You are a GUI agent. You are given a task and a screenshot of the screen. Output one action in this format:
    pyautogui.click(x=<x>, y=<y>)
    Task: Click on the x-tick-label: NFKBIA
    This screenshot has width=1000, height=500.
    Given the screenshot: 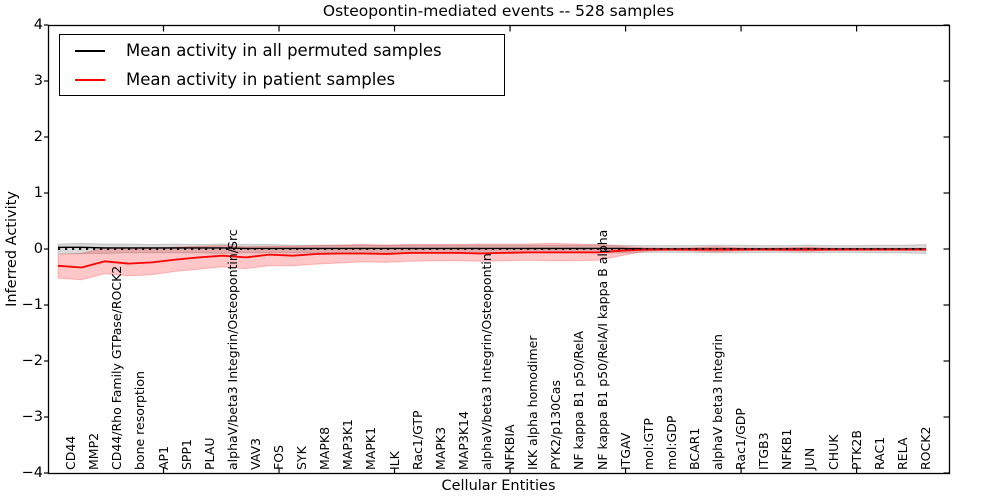 What is the action you would take?
    pyautogui.click(x=509, y=447)
    